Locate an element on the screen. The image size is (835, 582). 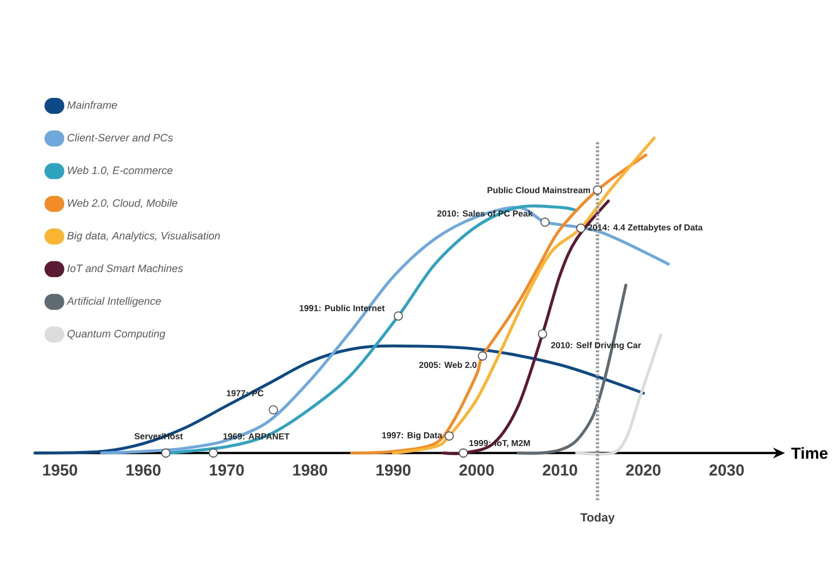
annotation: 1997: Big Data is located at coordinates (412, 436).